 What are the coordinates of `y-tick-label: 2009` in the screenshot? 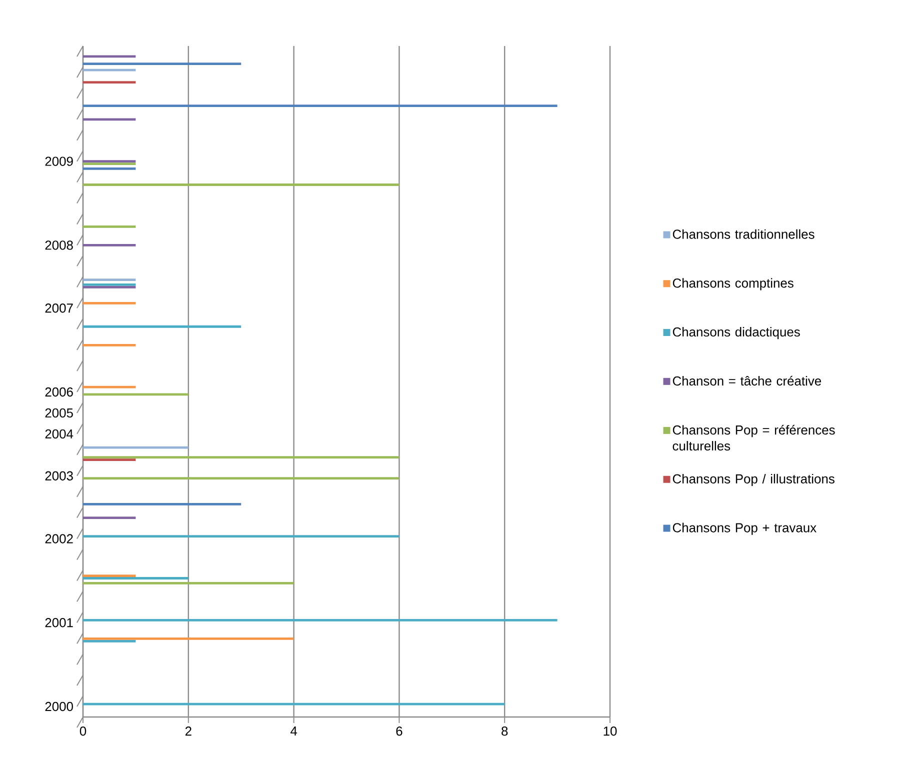 It's located at (59, 161).